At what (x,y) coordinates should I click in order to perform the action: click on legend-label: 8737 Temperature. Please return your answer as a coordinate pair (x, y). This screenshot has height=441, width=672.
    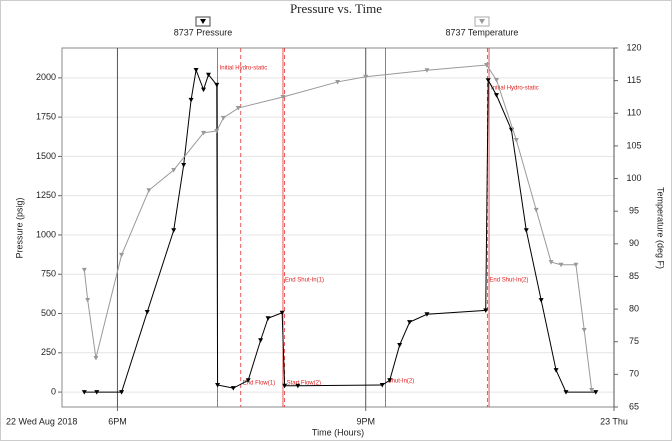
    Looking at the image, I should click on (482, 32).